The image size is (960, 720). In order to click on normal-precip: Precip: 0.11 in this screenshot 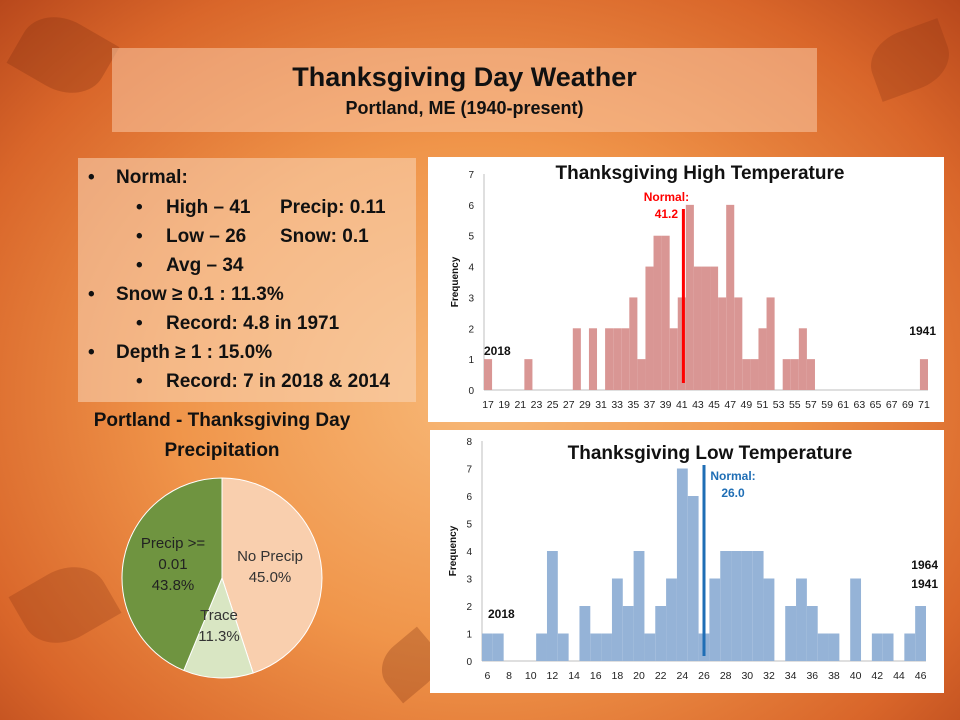, I will do `click(333, 207)`.